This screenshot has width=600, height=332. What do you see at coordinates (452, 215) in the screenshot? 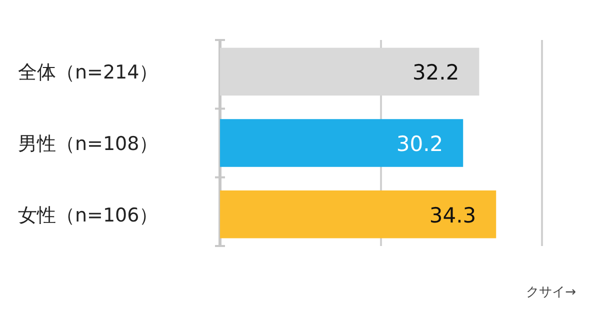
I see `data-label: 34.3` at bounding box center [452, 215].